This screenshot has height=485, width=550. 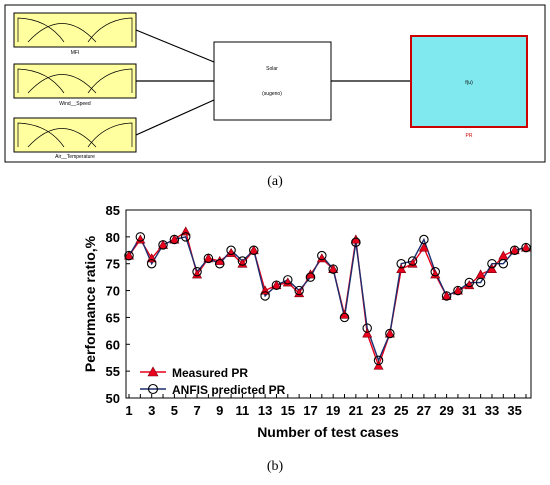 I want to click on system-box, so click(x=272, y=81).